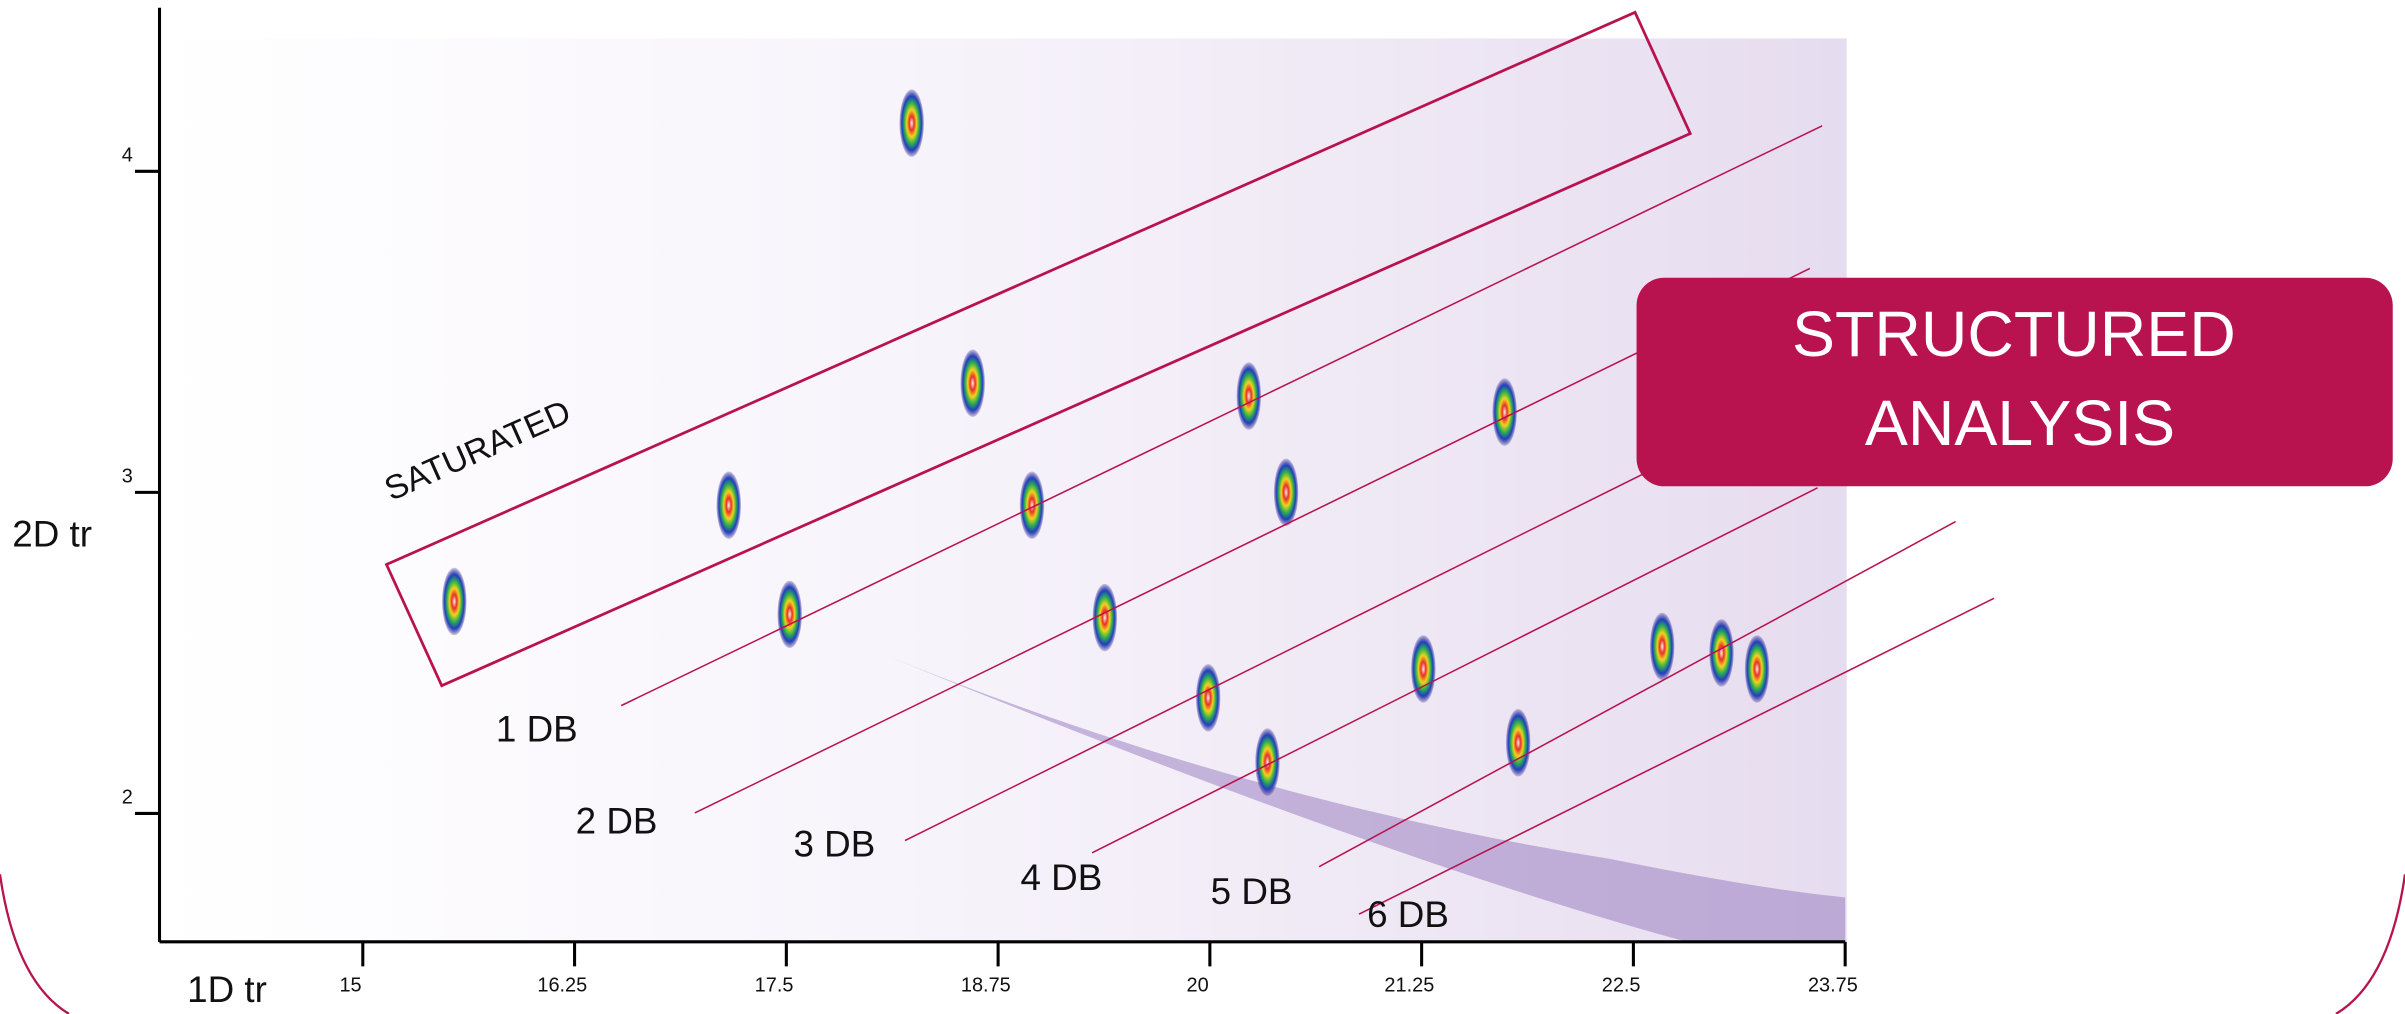  Describe the element at coordinates (52, 534) in the screenshot. I see `y-axis-label: 2D tr` at that location.